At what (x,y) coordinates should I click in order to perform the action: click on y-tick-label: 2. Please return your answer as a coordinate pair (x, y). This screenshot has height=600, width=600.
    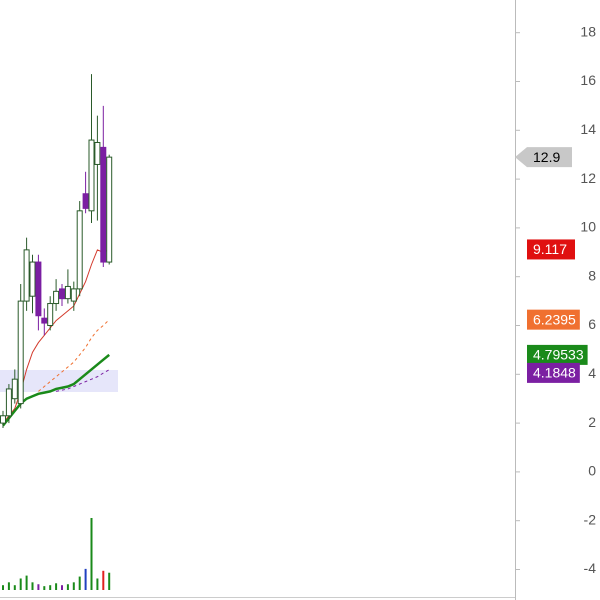
    Looking at the image, I should click on (592, 422).